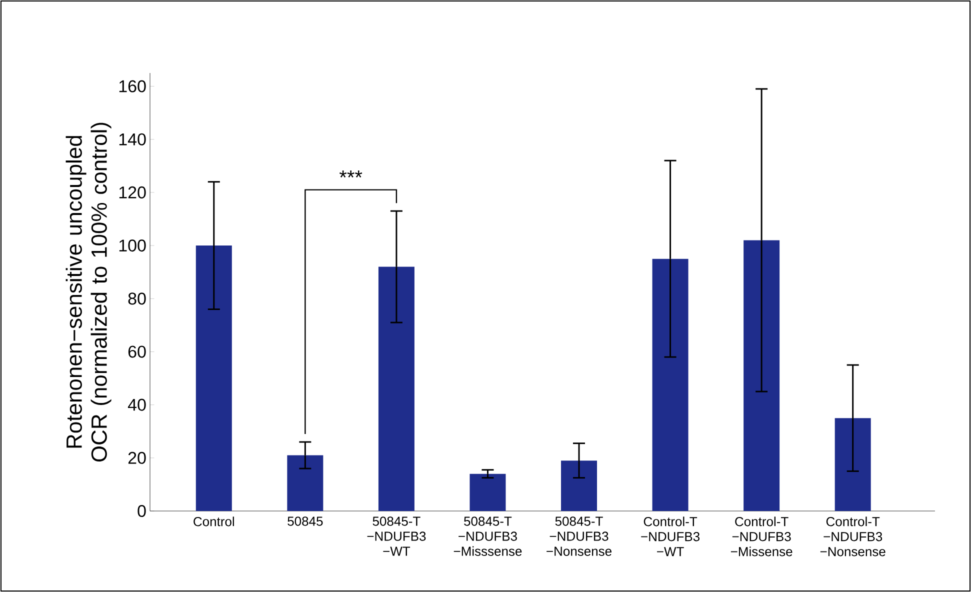 This screenshot has height=592, width=971. What do you see at coordinates (137, 404) in the screenshot?
I see `y-tick-label: 40` at bounding box center [137, 404].